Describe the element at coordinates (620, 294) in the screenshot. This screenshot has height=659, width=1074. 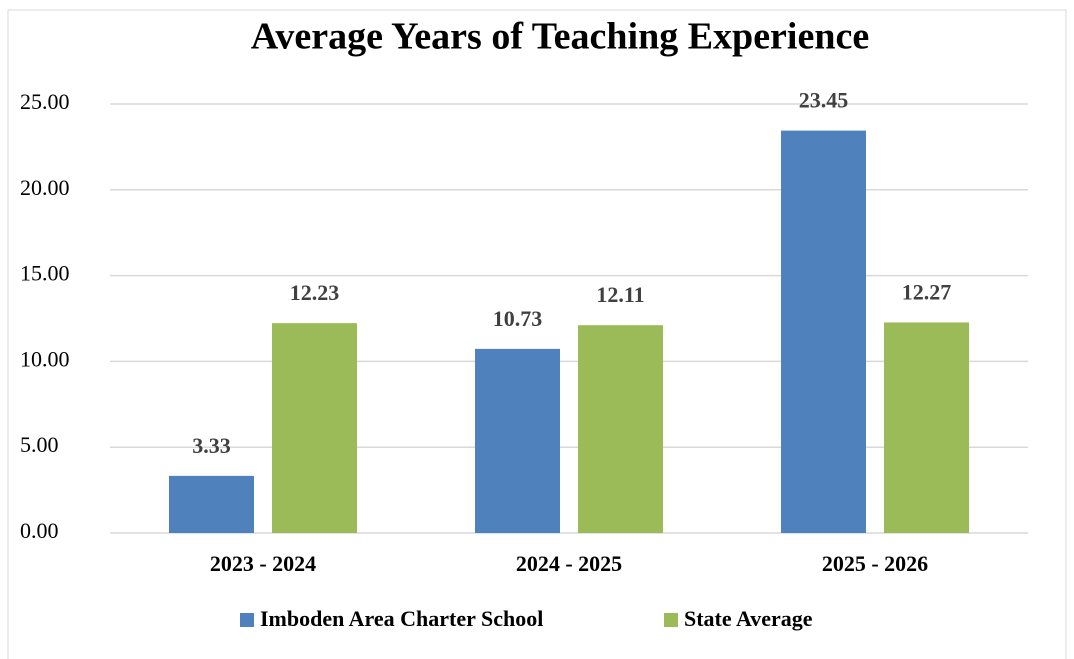
I see `value-label: 12.11` at that location.